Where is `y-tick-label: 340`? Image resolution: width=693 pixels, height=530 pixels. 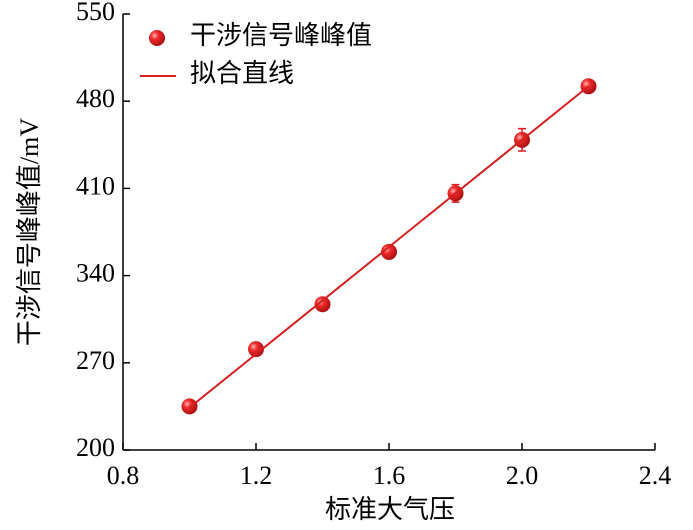 y-tick-label: 340 is located at coordinates (95, 273).